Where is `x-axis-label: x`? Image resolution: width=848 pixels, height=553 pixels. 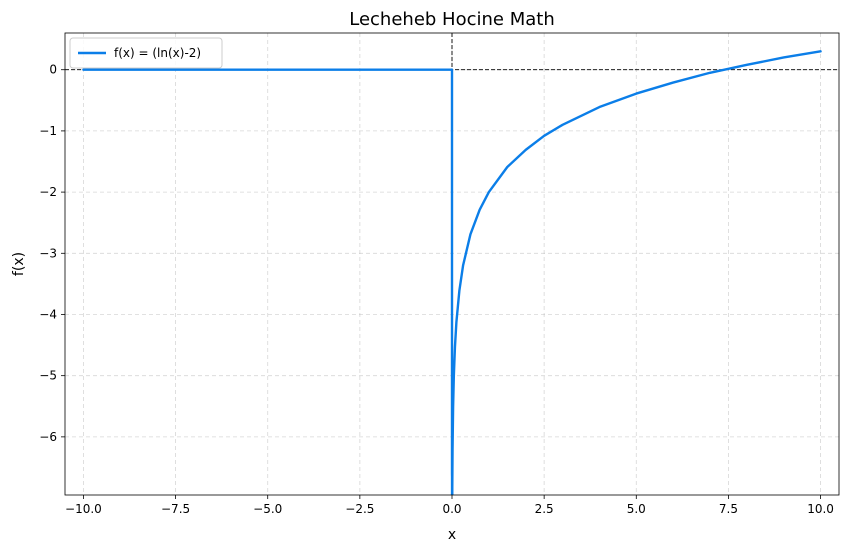
x-axis-label: x is located at coordinates (452, 535).